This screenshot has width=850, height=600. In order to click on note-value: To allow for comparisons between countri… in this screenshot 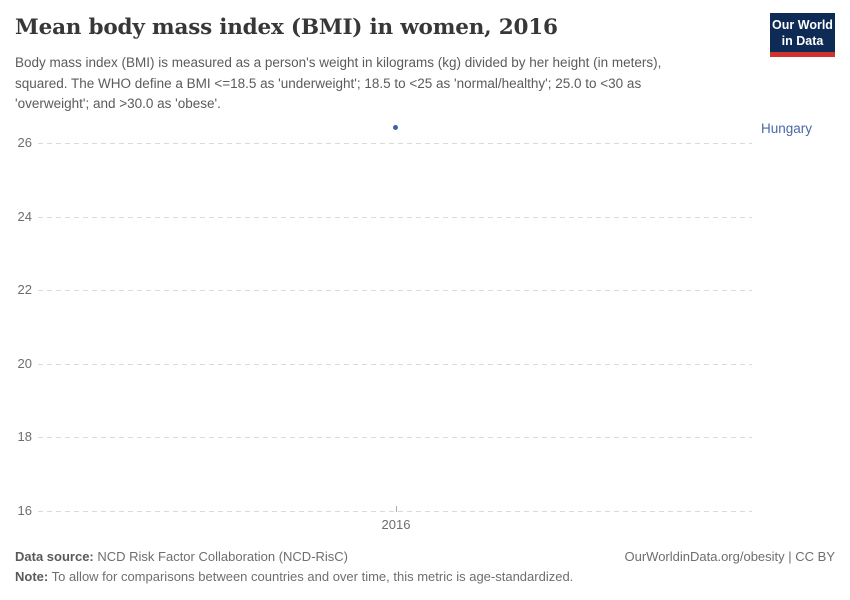, I will do `click(311, 576)`.